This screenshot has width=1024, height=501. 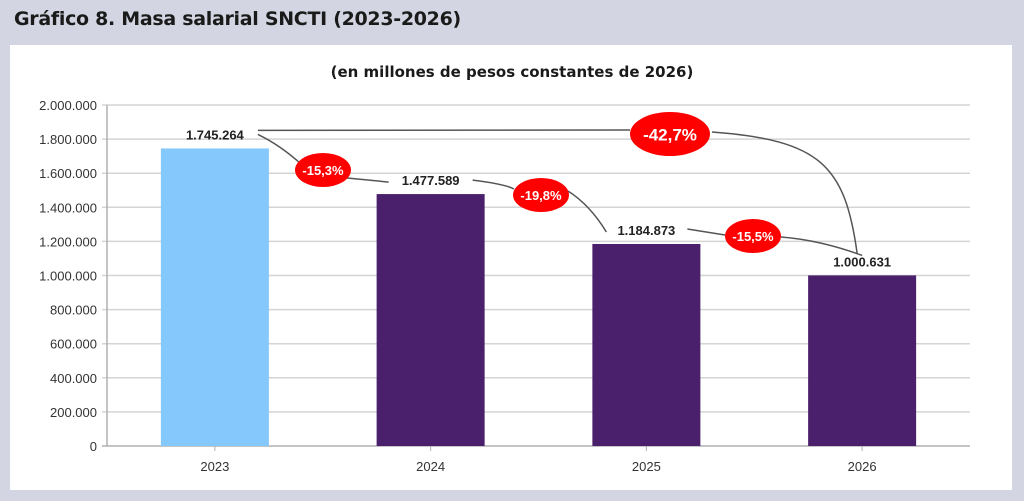 I want to click on change-label: -15,3%, so click(x=323, y=170).